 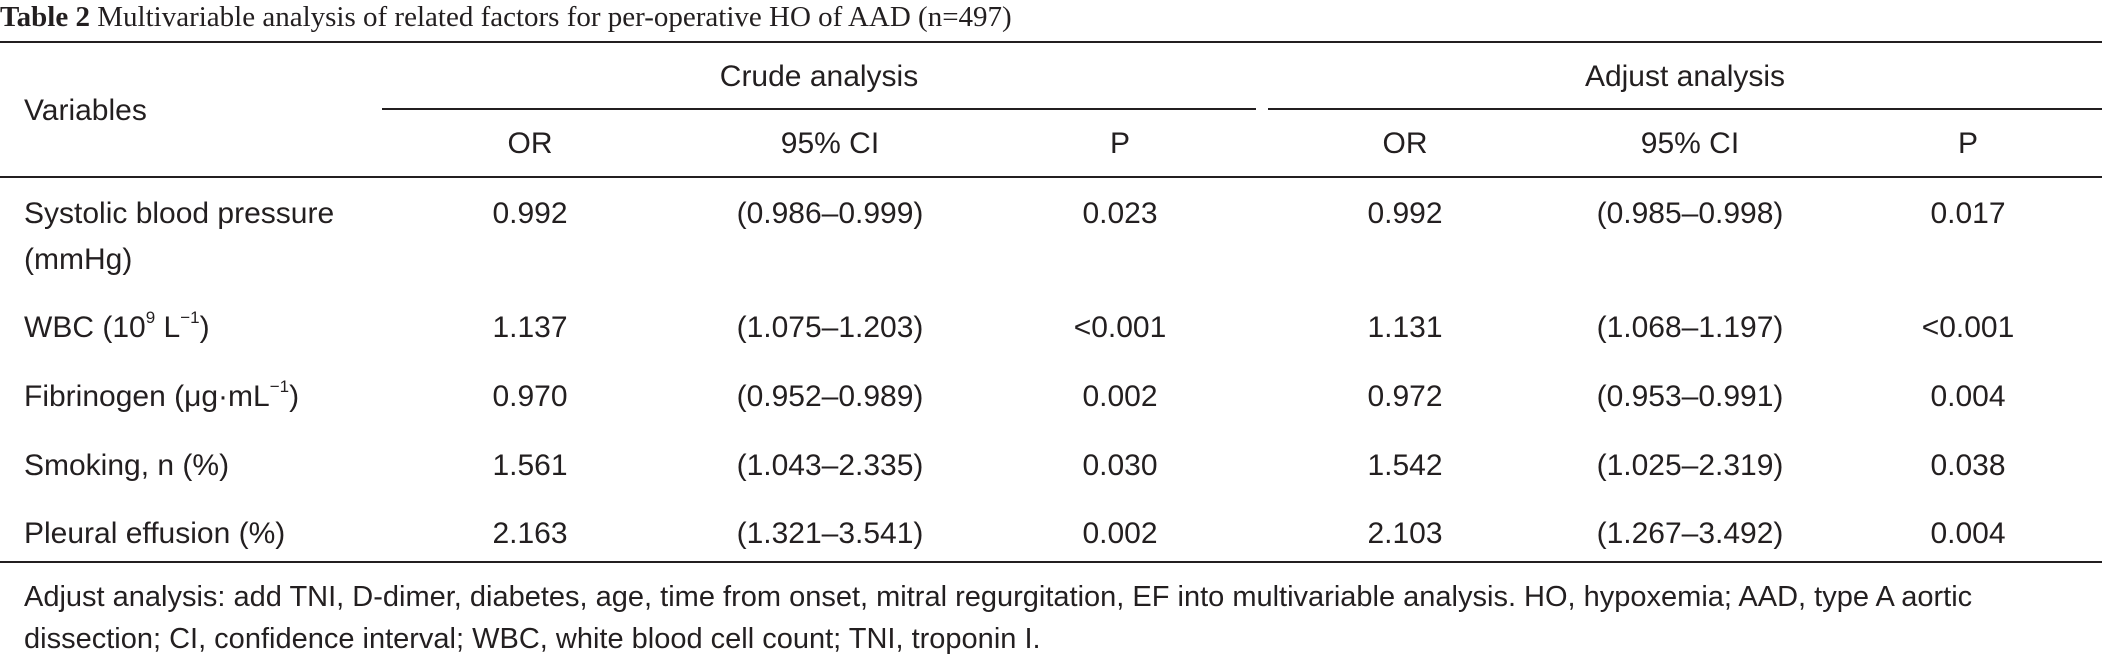 What do you see at coordinates (1968, 465) in the screenshot?
I see `adjust-p-value: 0.038` at bounding box center [1968, 465].